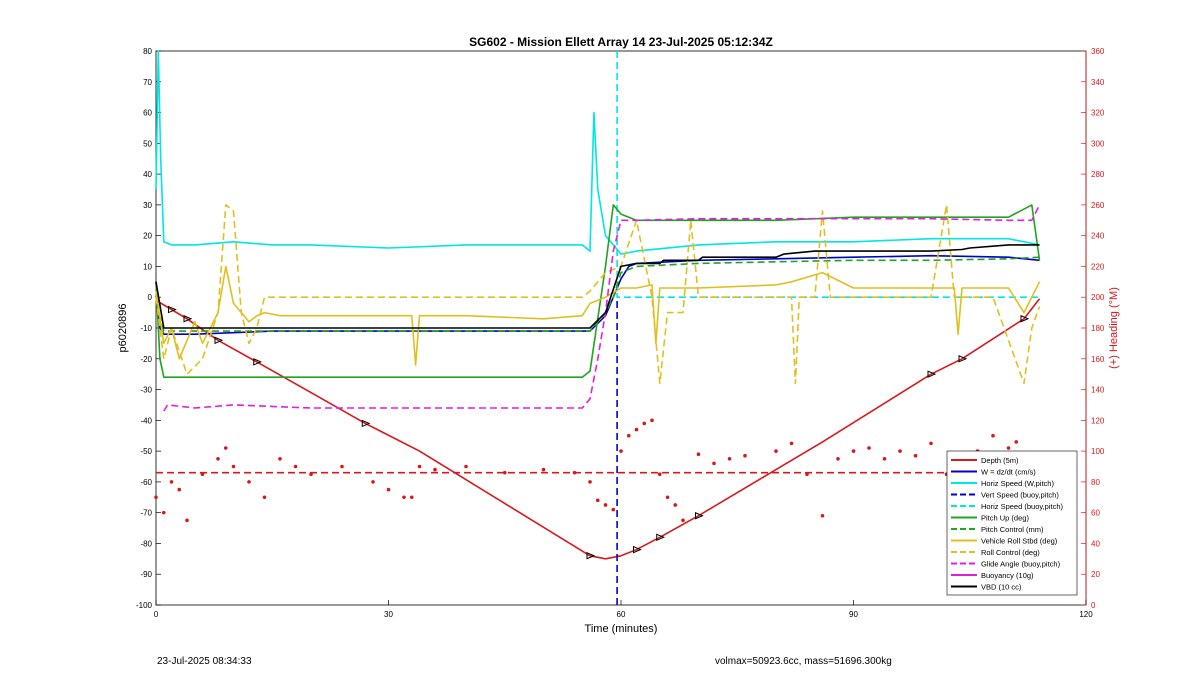  Describe the element at coordinates (156, 614) in the screenshot. I see `x-tick-label: 0` at that location.